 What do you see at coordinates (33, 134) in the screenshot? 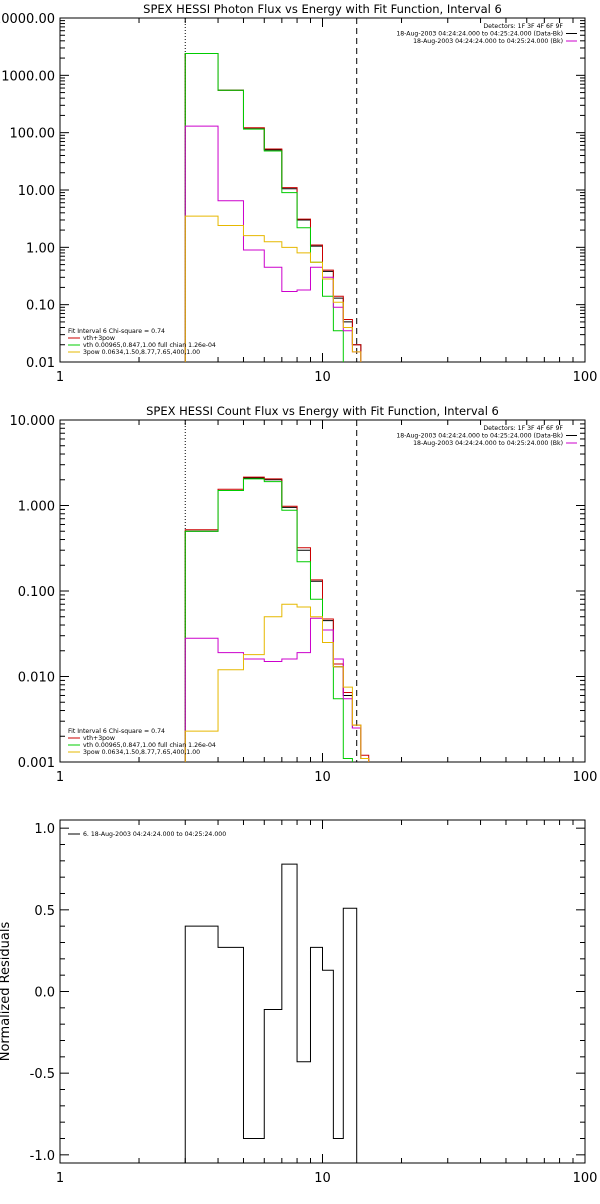
I see `y-tick-label: 100.00` at bounding box center [33, 134].